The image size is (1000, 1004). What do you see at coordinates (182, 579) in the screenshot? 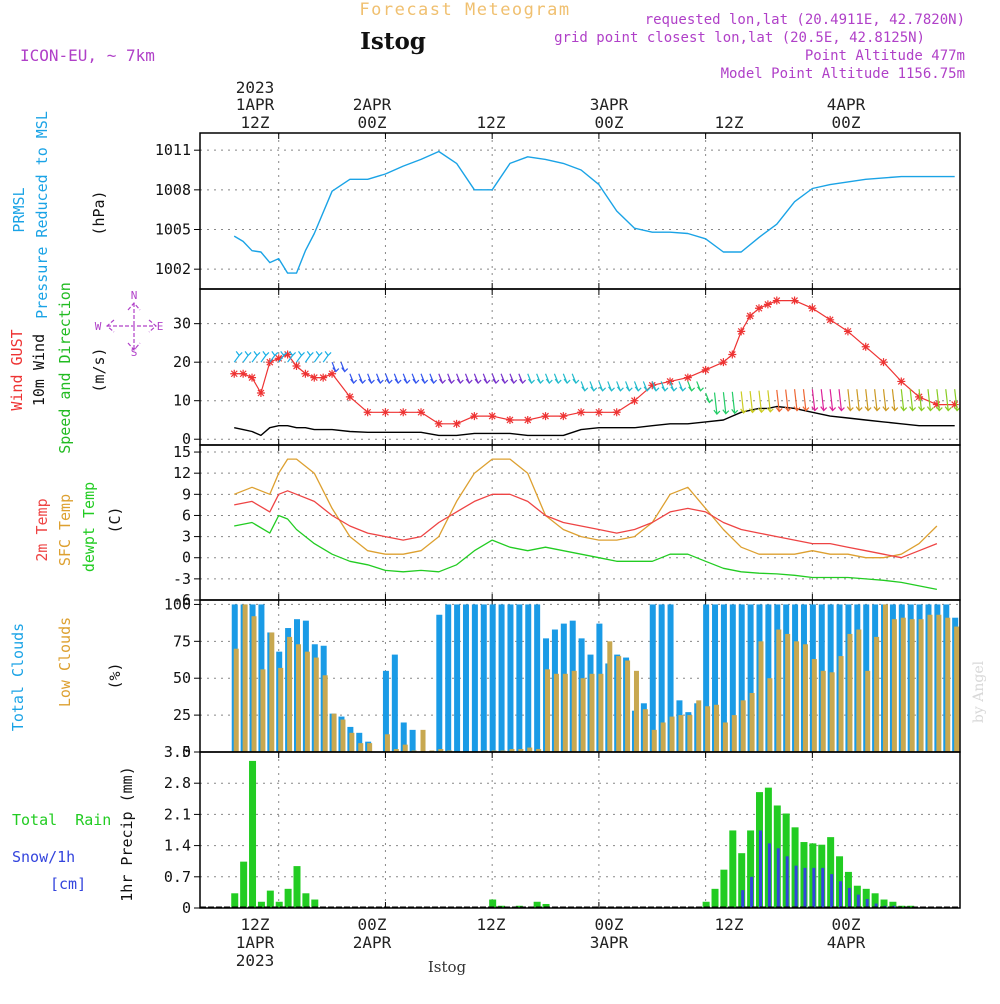
I see `y-tick-label: -3` at bounding box center [182, 579].